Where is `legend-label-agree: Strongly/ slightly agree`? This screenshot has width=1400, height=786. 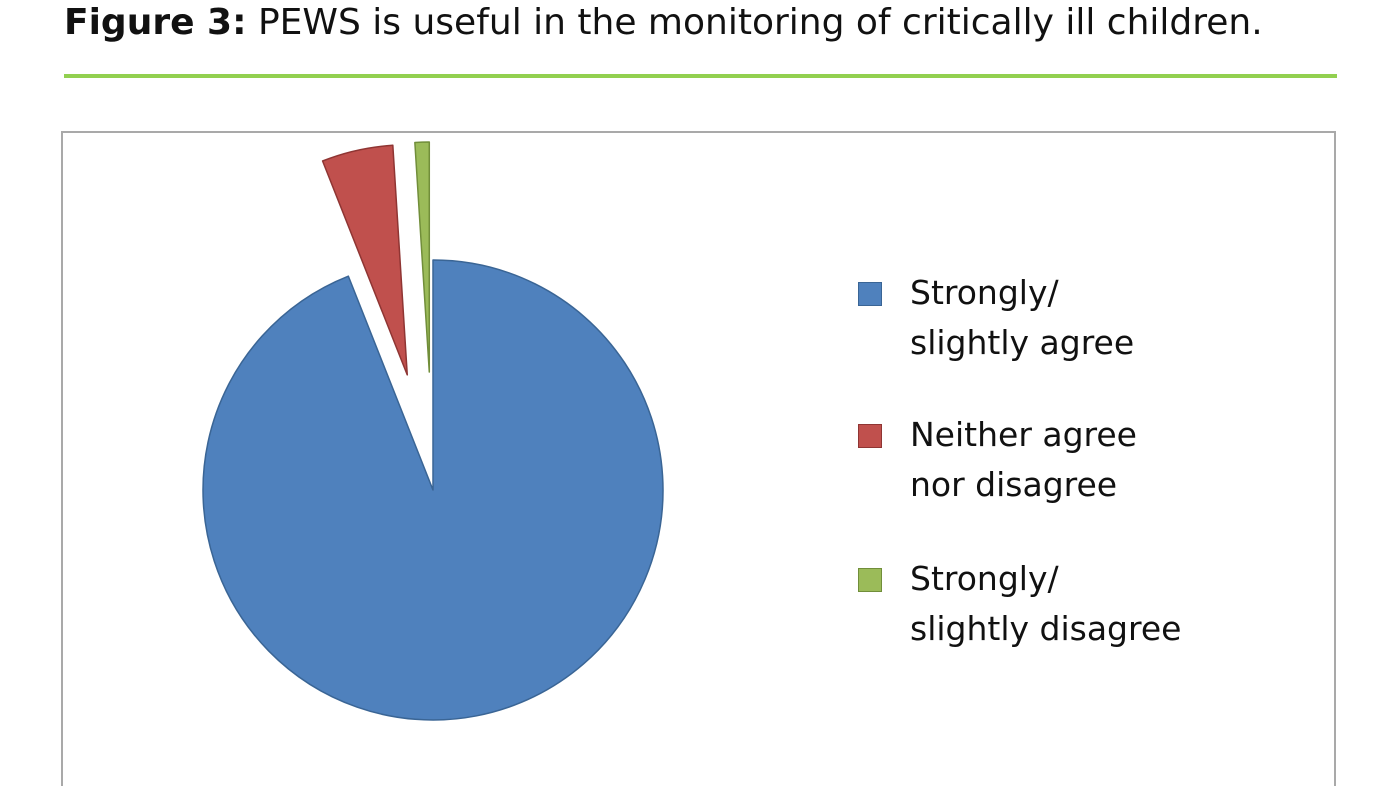 legend-label-agree: Strongly/ slightly agree is located at coordinates (1022, 317).